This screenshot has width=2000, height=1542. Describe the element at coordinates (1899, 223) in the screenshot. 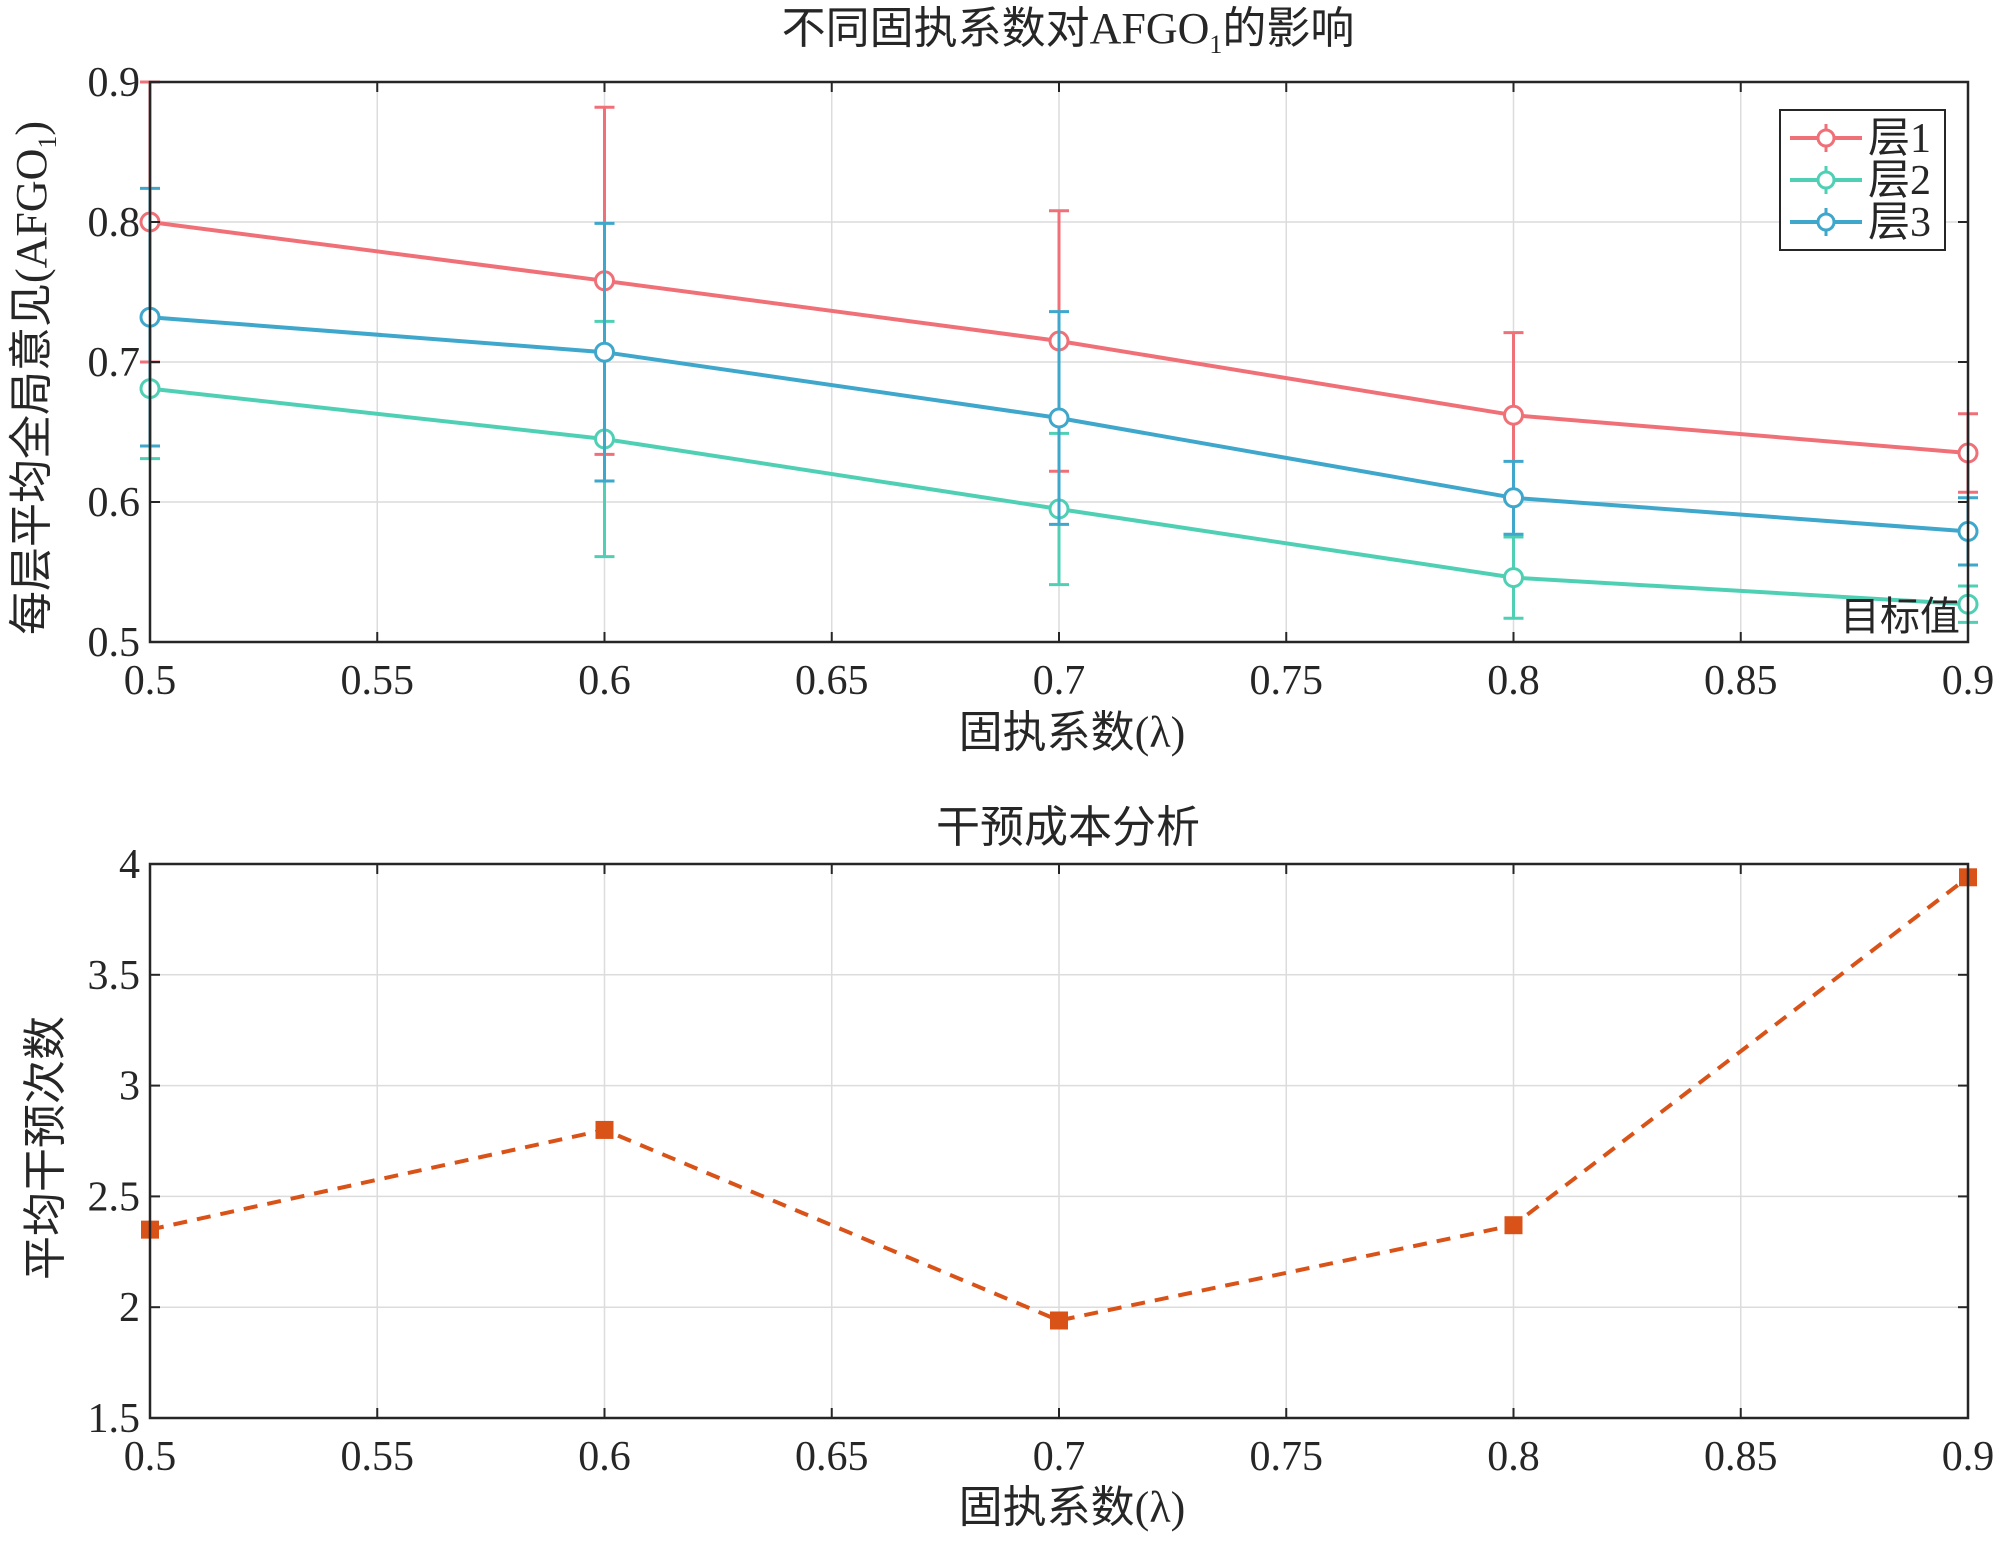

I see `legend-label: 层3` at that location.